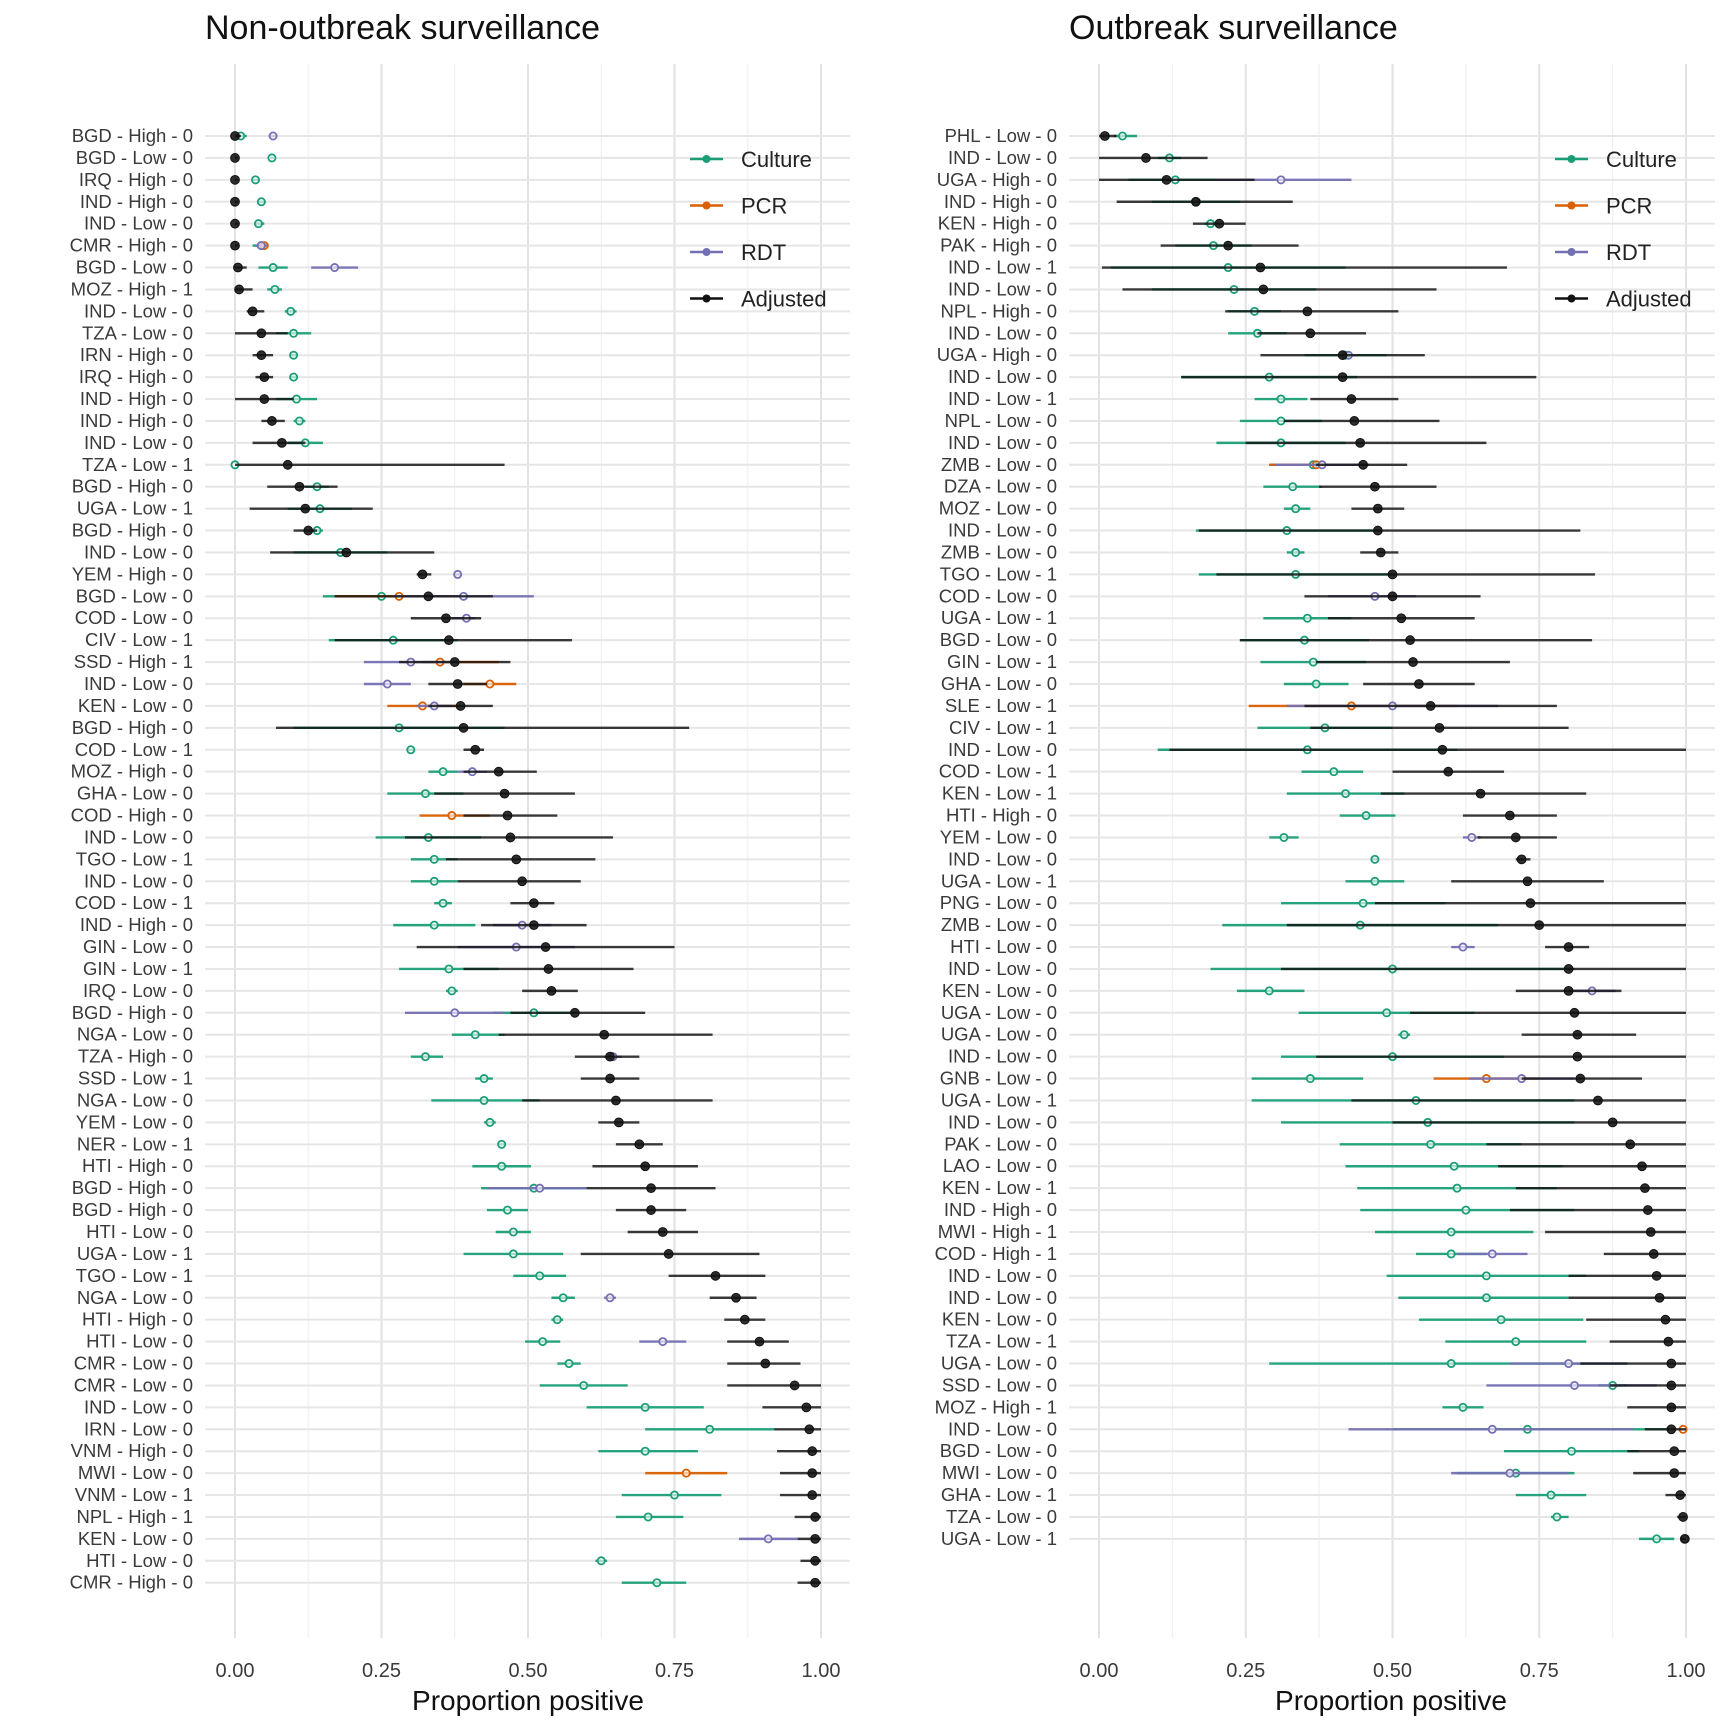 The height and width of the screenshot is (1733, 1728). What do you see at coordinates (138, 1428) in the screenshot?
I see `category-label: IRN - Low - 0` at bounding box center [138, 1428].